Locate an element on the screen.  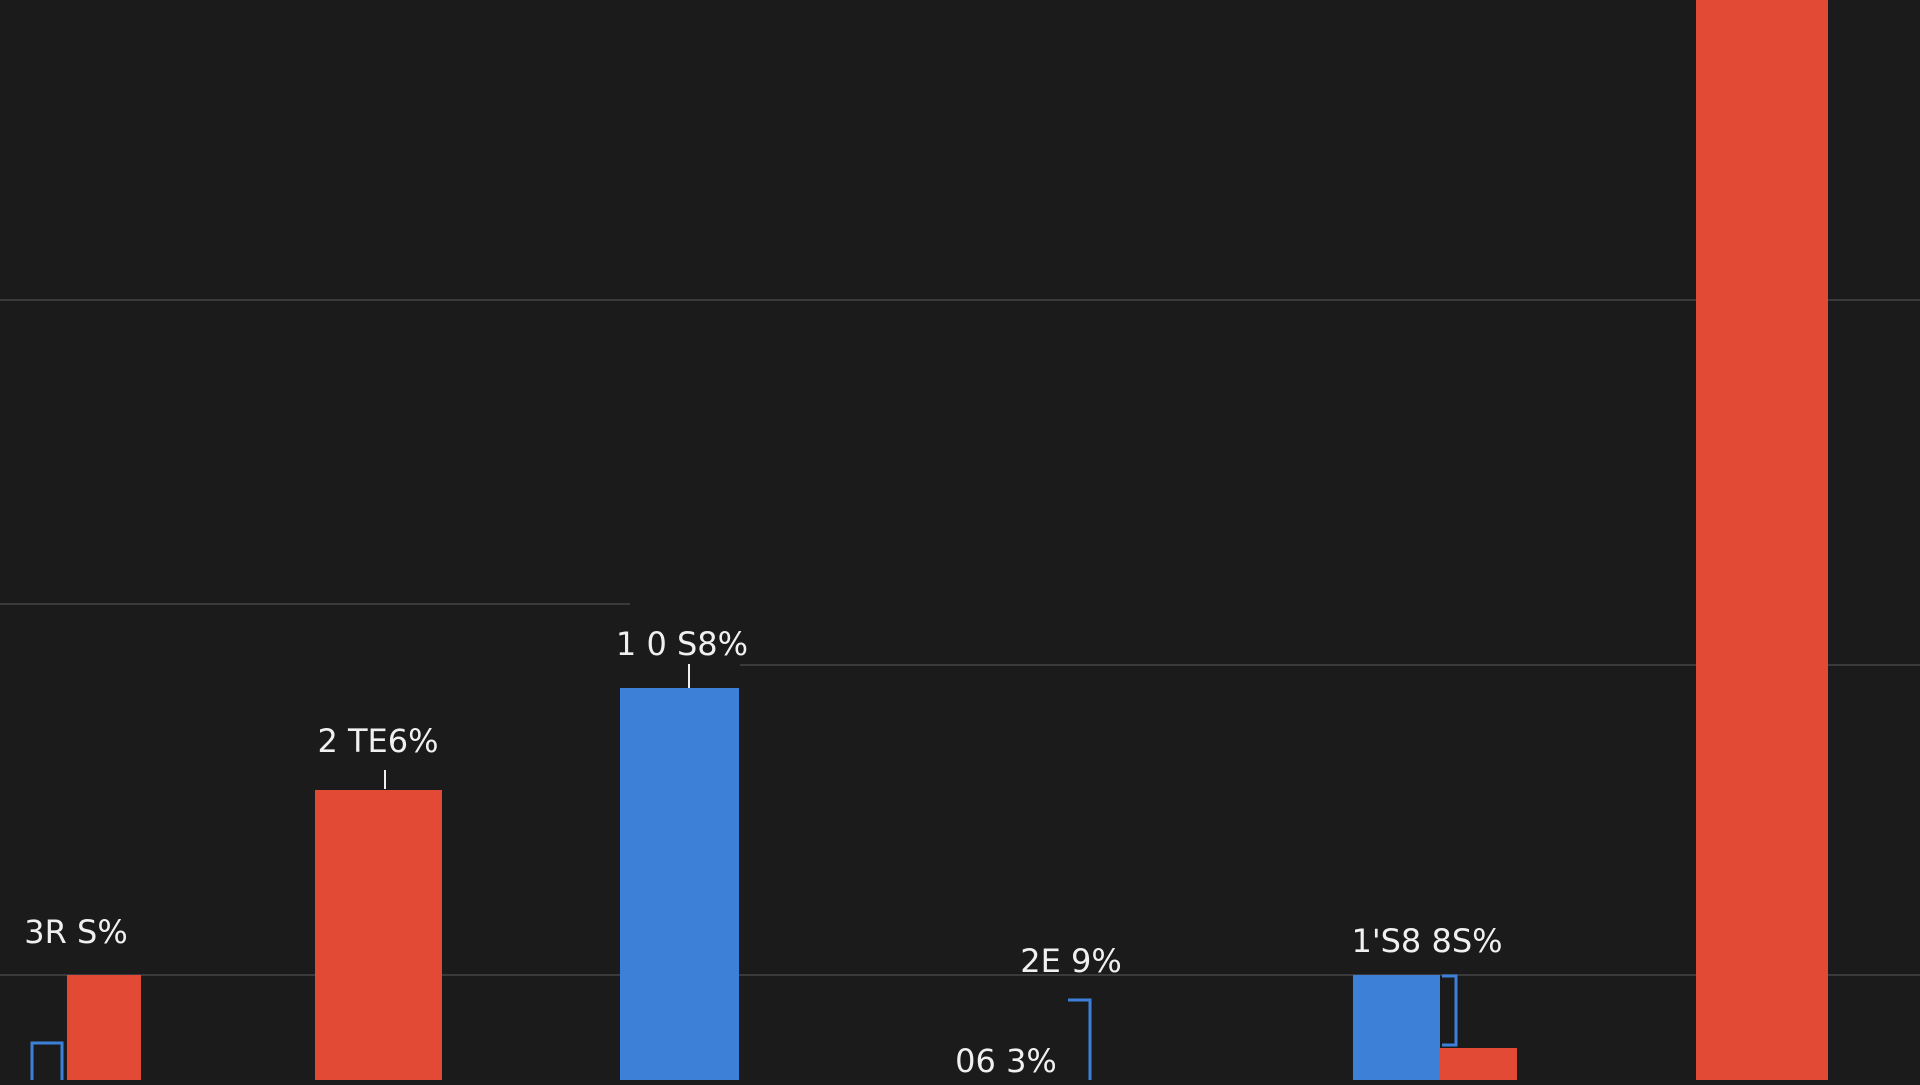
data-label-1: 3R S% is located at coordinates (75, 932).